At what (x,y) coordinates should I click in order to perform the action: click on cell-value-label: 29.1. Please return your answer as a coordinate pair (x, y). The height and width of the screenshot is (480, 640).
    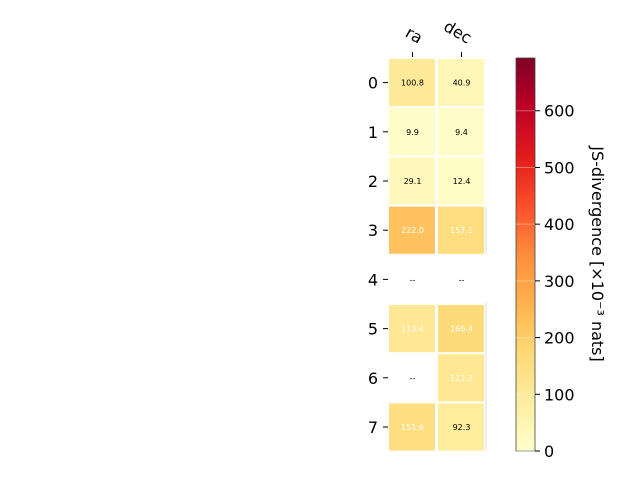
    Looking at the image, I should click on (413, 181).